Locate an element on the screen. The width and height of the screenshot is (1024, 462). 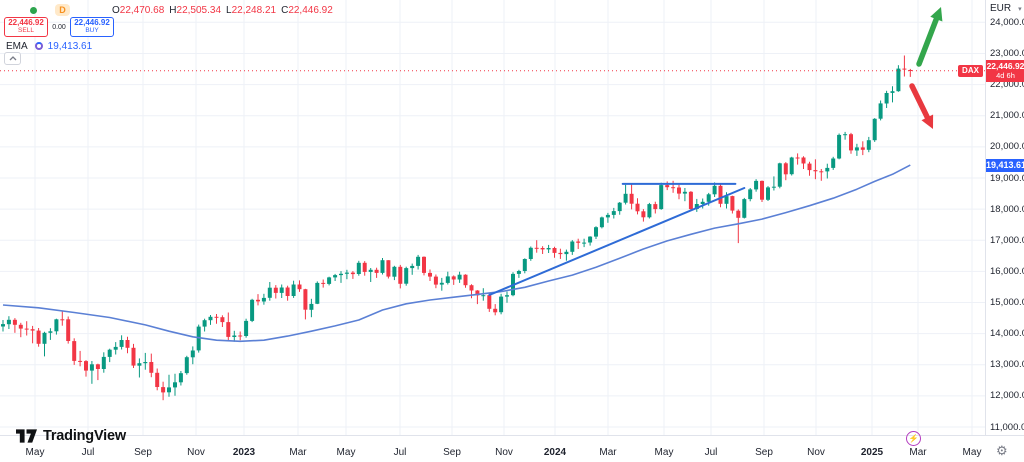
buy-button: 22,446.92 BUY is located at coordinates (92, 27).